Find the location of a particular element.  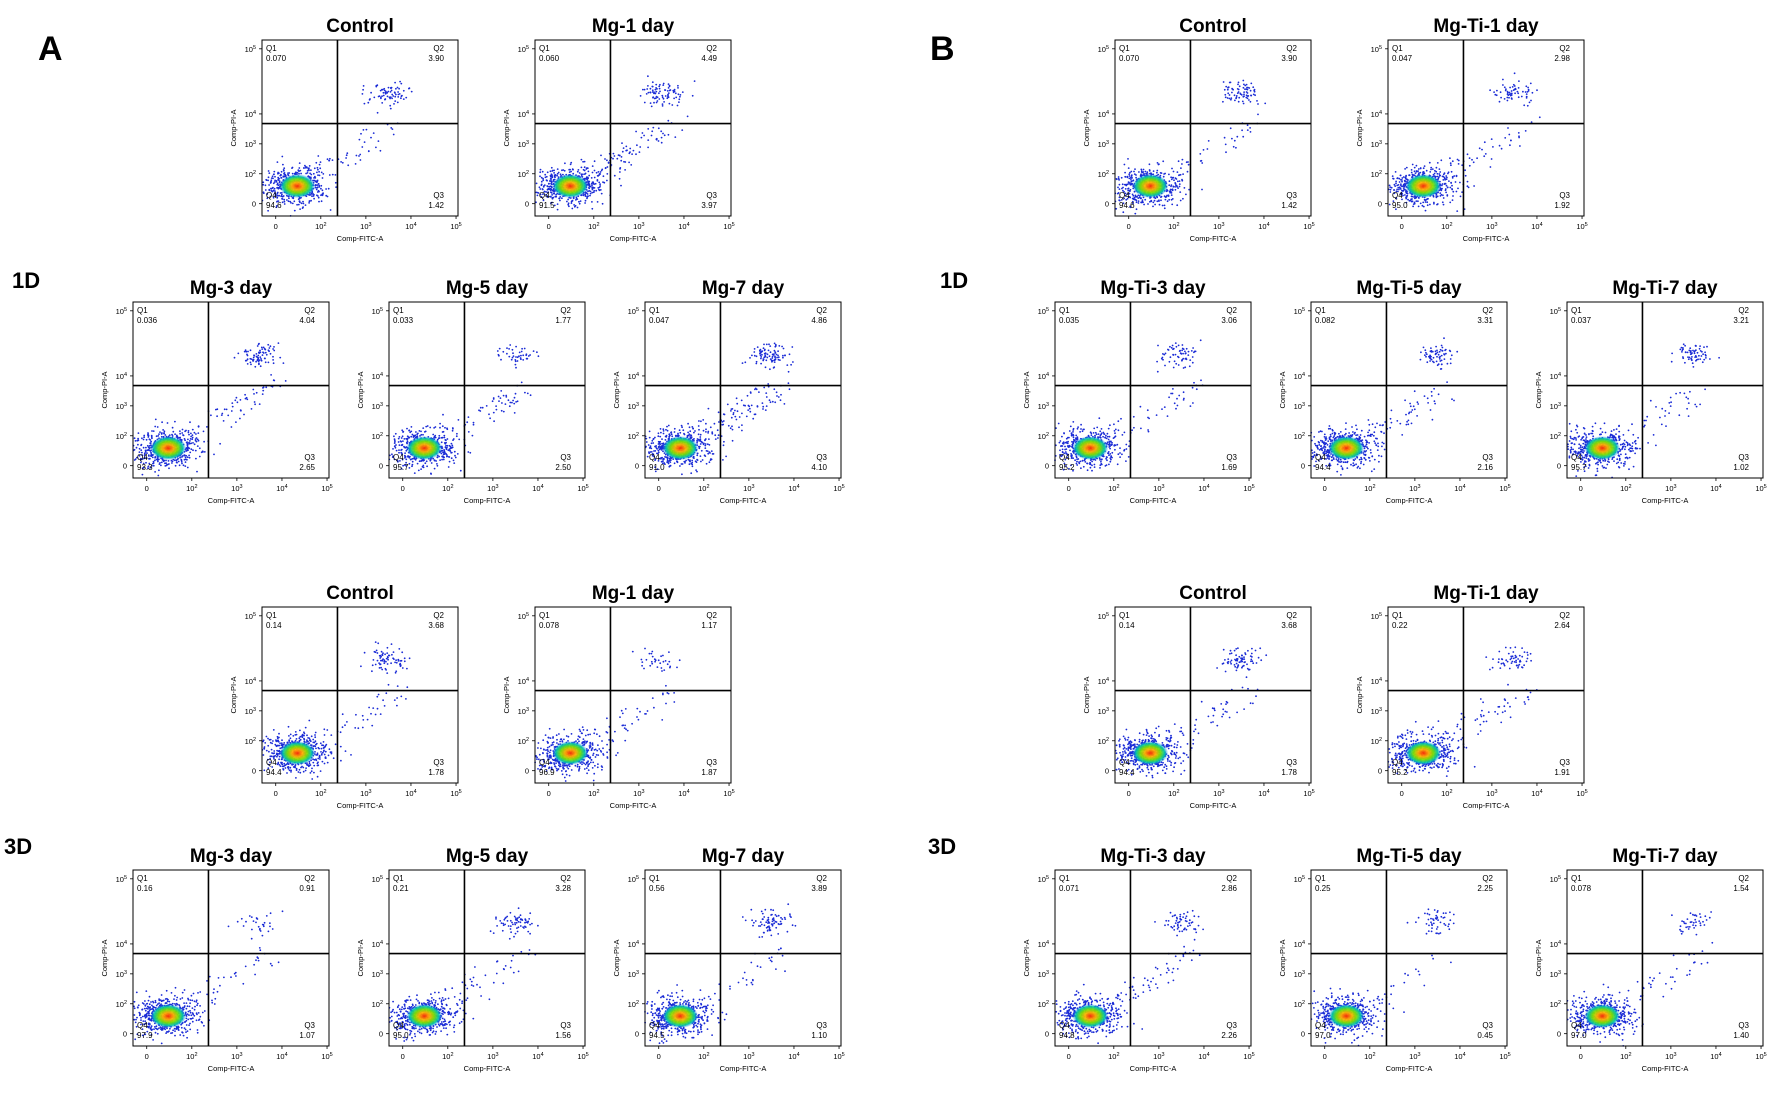

quadrant-value-q4: 94.4 is located at coordinates (274, 772).